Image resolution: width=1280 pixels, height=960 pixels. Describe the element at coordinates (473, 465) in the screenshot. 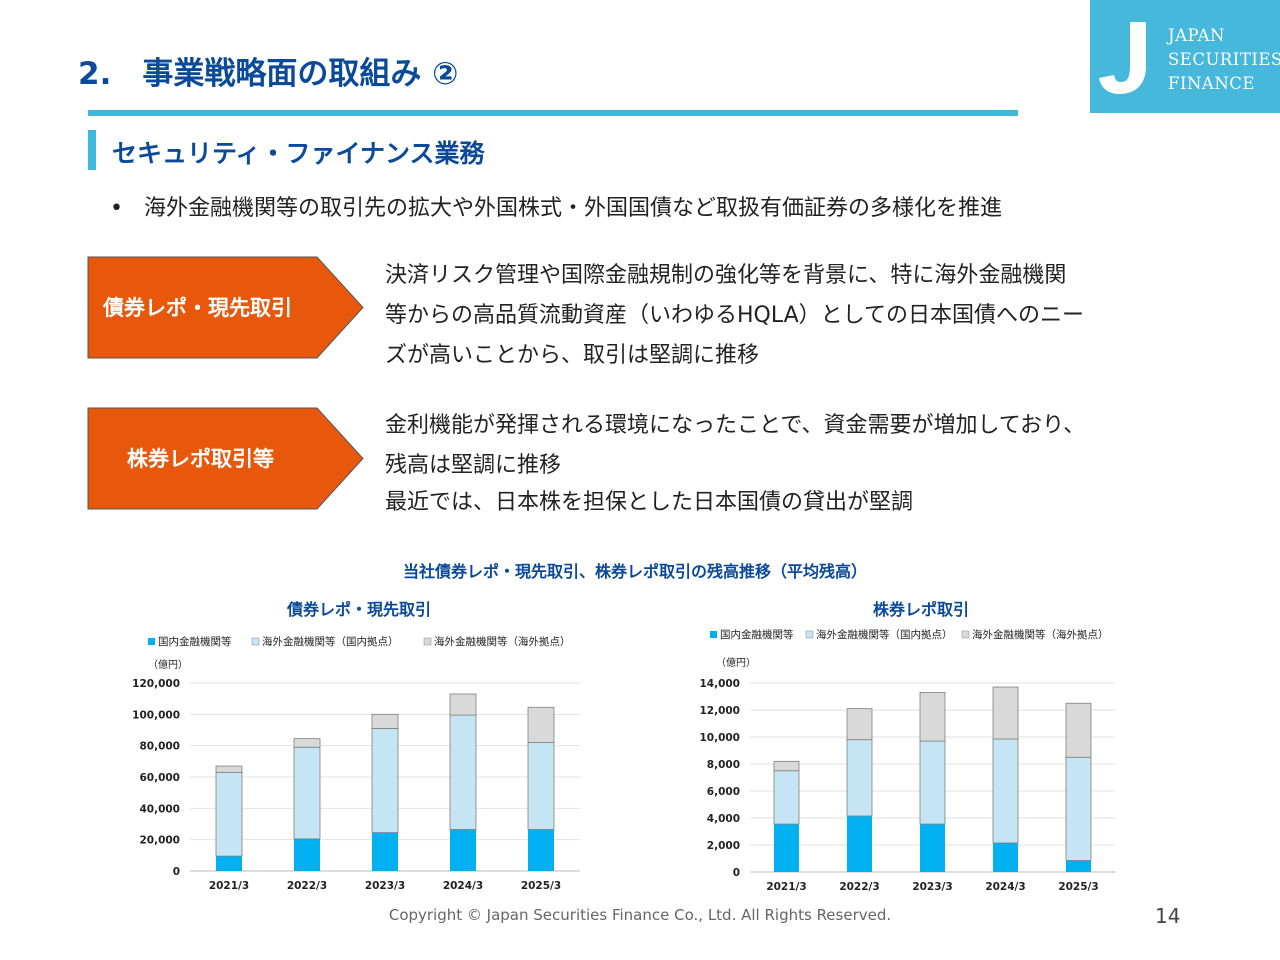

I see `description-line: 残高は堅調に推移` at that location.